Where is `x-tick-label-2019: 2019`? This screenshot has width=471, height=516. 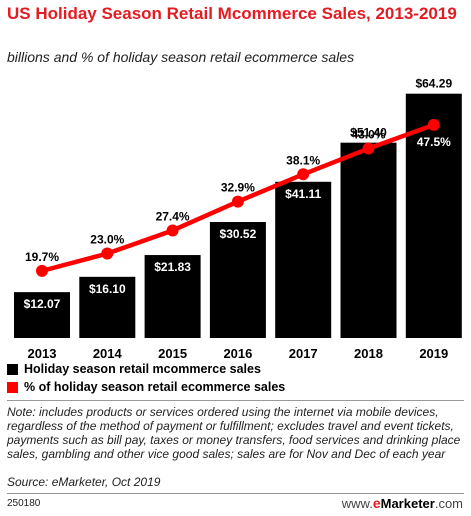
x-tick-label-2019: 2019 is located at coordinates (433, 353).